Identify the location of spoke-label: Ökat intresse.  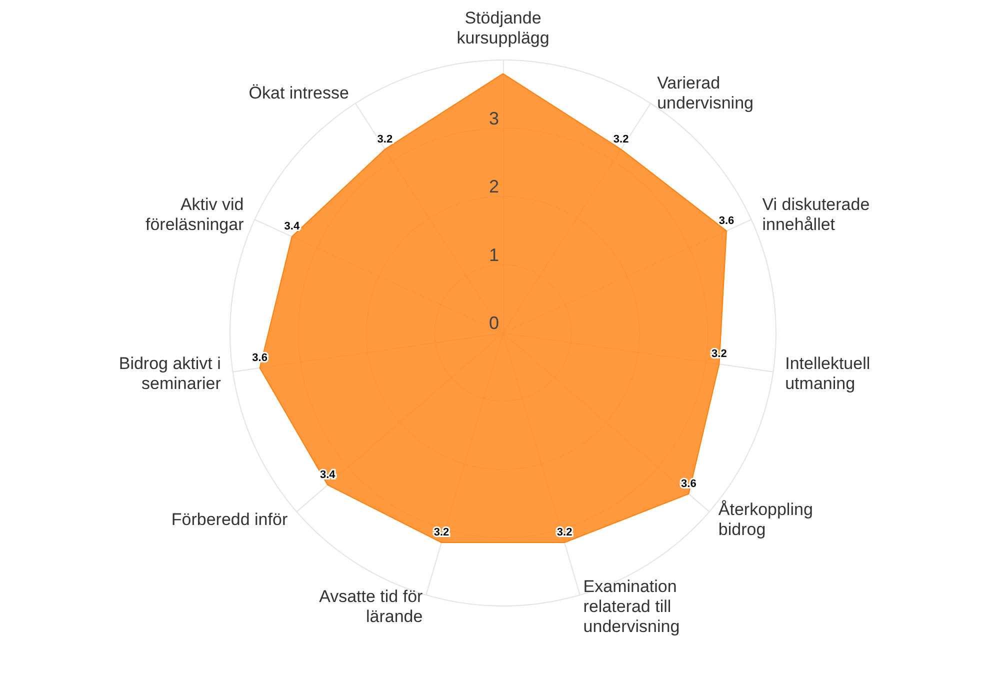
(298, 93).